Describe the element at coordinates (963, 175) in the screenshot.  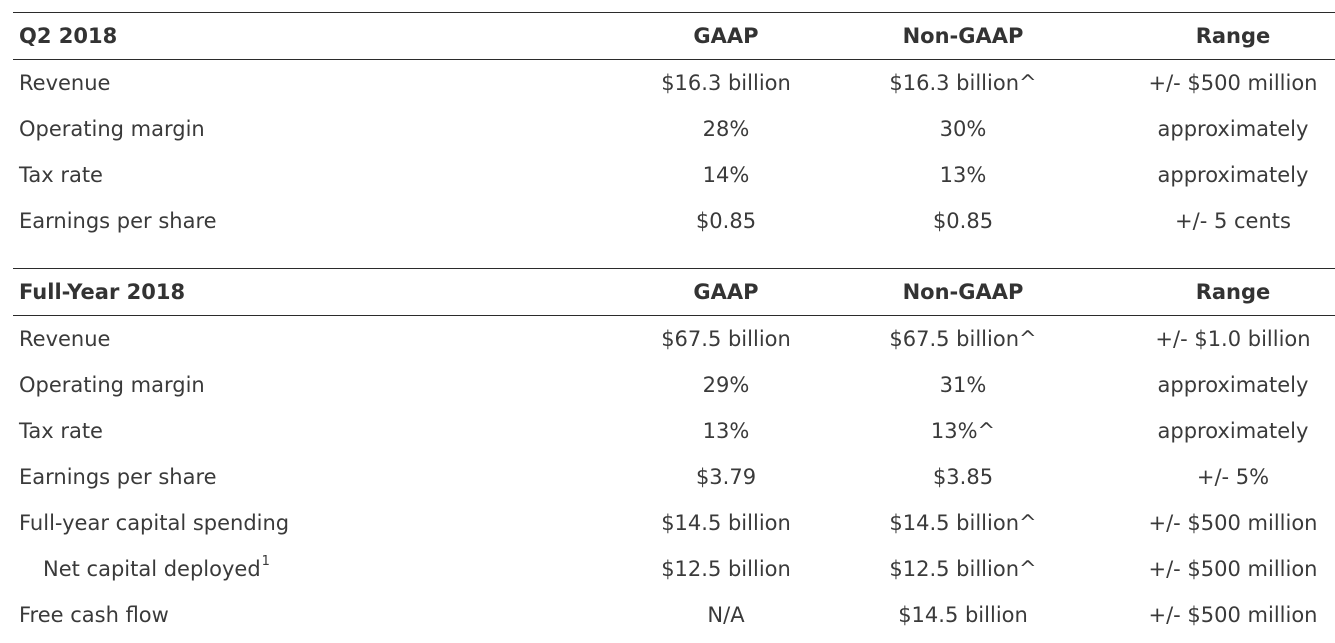
I see `non-gaap-value: 13%` at that location.